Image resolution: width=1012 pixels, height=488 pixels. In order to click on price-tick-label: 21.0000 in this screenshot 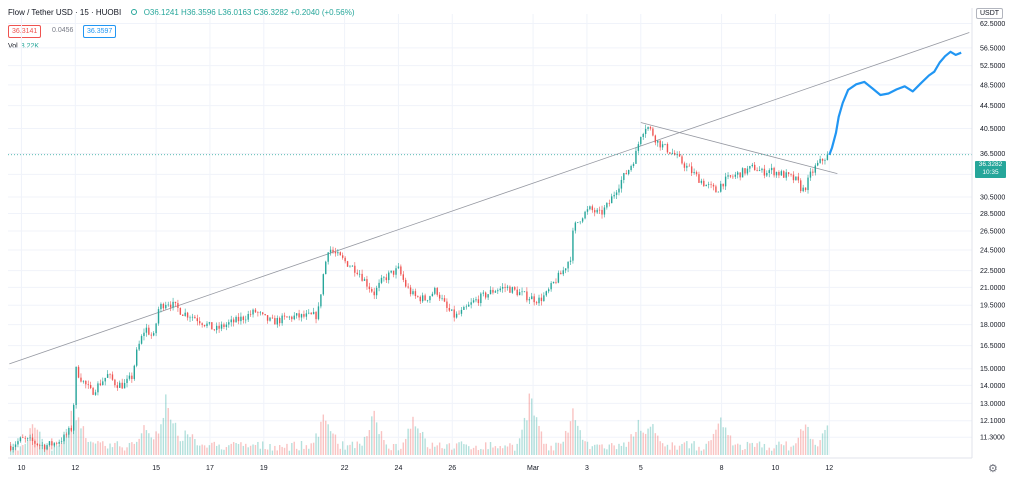, I will do `click(992, 288)`.